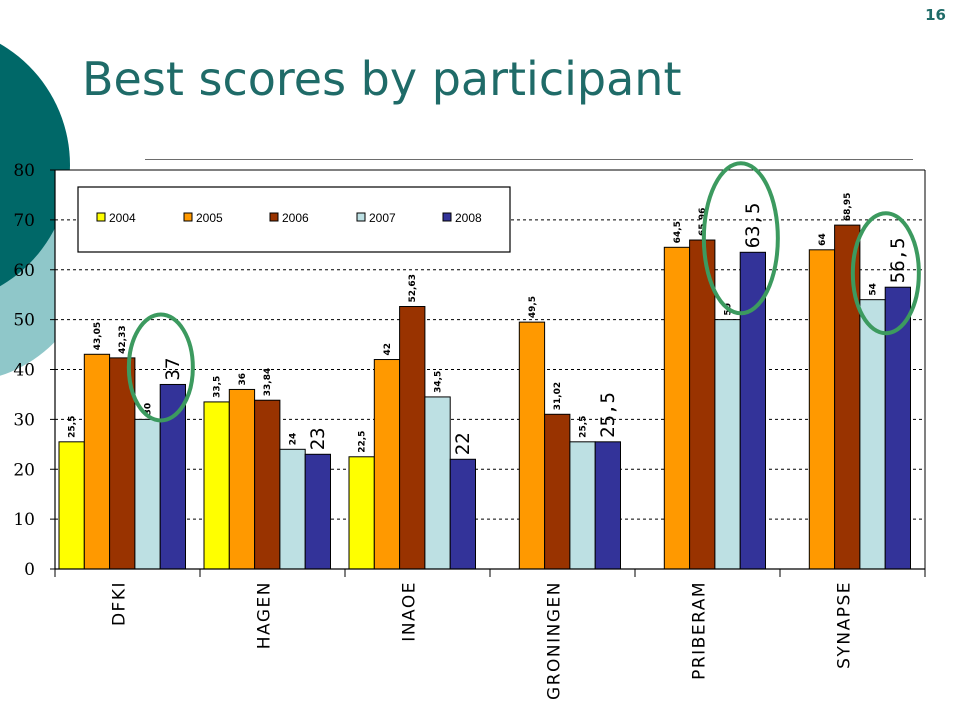  Describe the element at coordinates (209, 218) in the screenshot. I see `legend-label: 2005` at that location.